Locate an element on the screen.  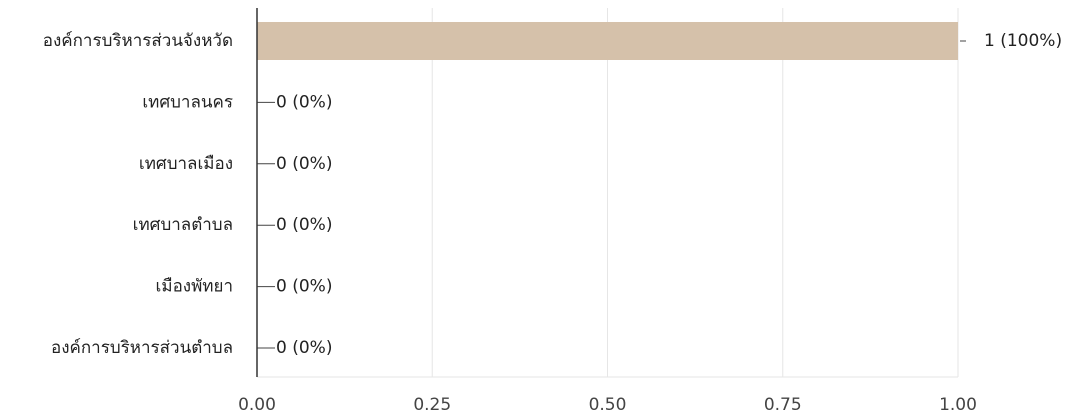
x-tick-label-0: 0.00 is located at coordinates (257, 405).